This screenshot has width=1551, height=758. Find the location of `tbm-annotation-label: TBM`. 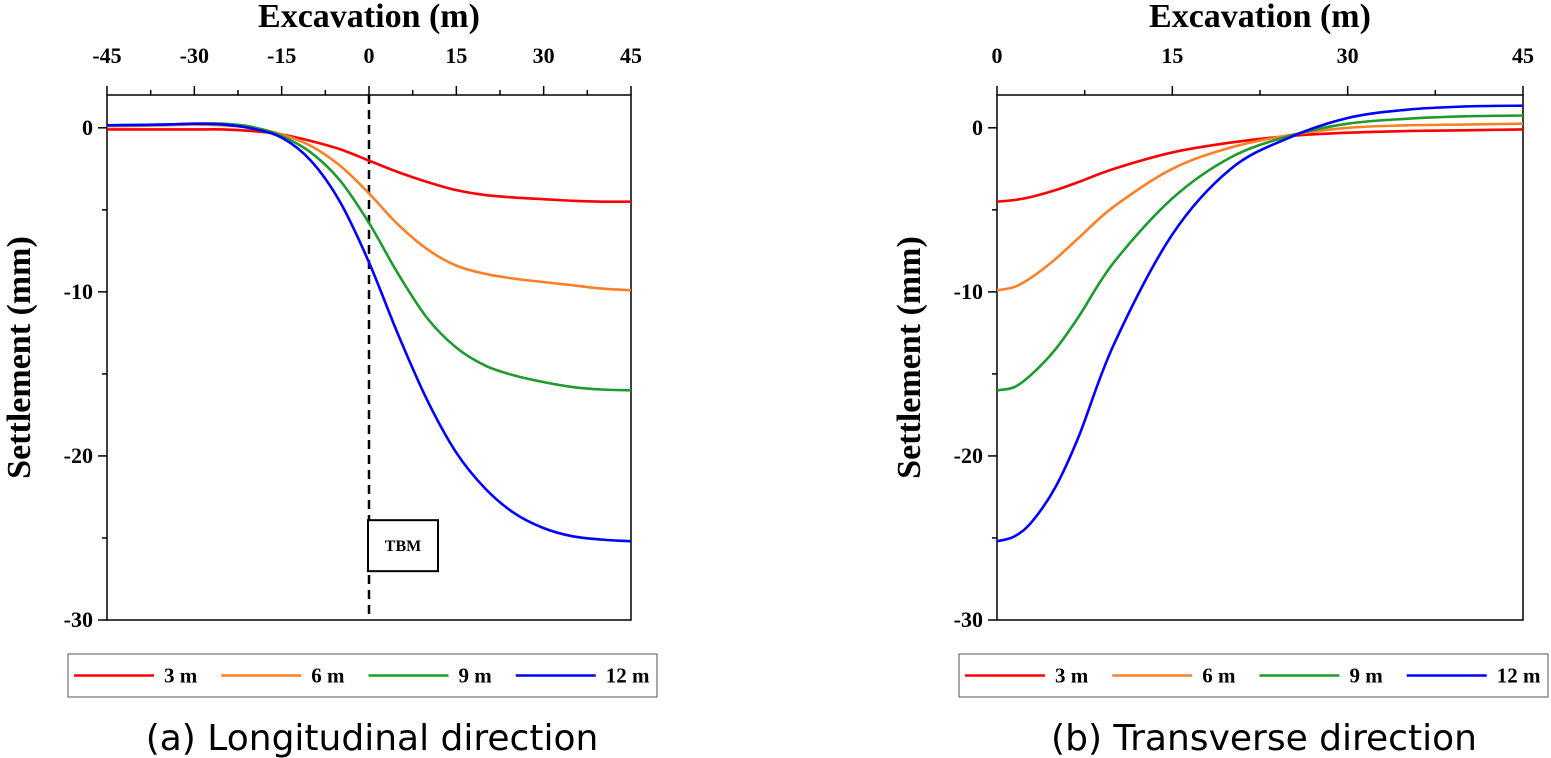

tbm-annotation-label: TBM is located at coordinates (403, 546).